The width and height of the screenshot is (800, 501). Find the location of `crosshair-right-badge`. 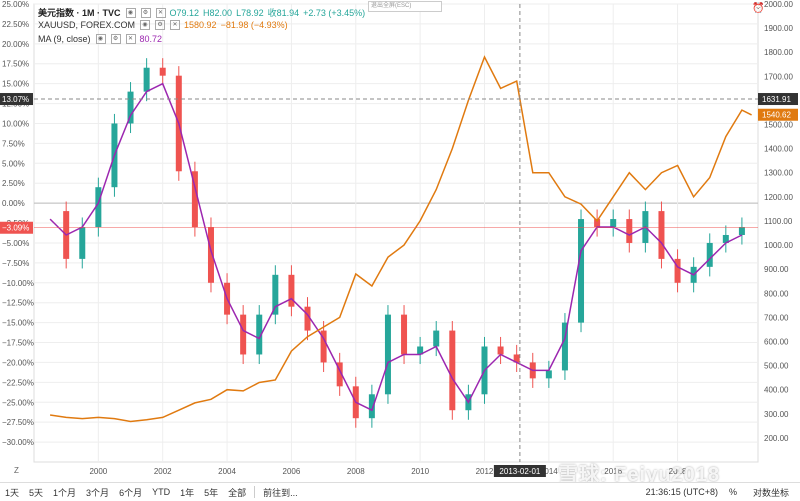

crosshair-right-badge is located at coordinates (778, 99).